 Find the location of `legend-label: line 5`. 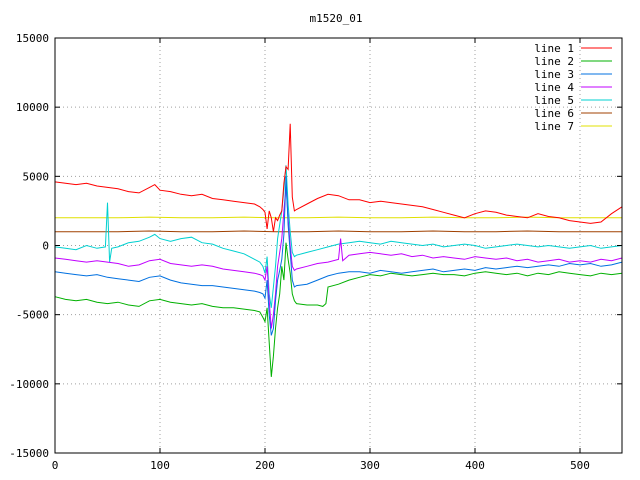

legend-label: line 5 is located at coordinates (554, 100).